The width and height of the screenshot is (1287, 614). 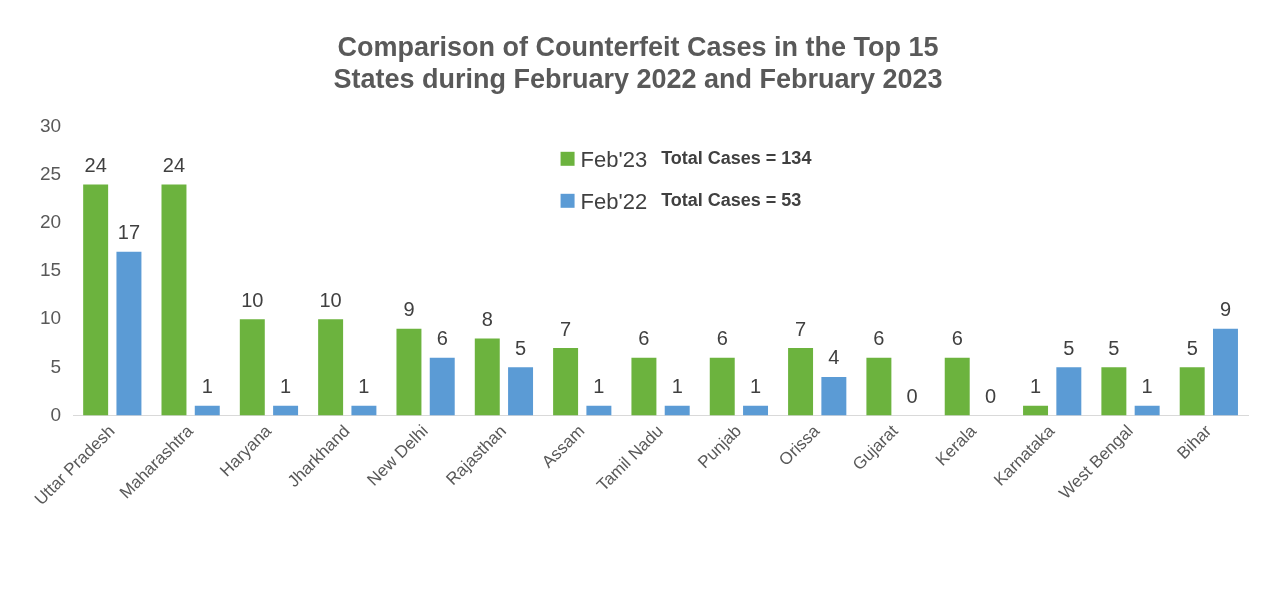 I want to click on y-tick-label: 25, so click(x=50, y=174).